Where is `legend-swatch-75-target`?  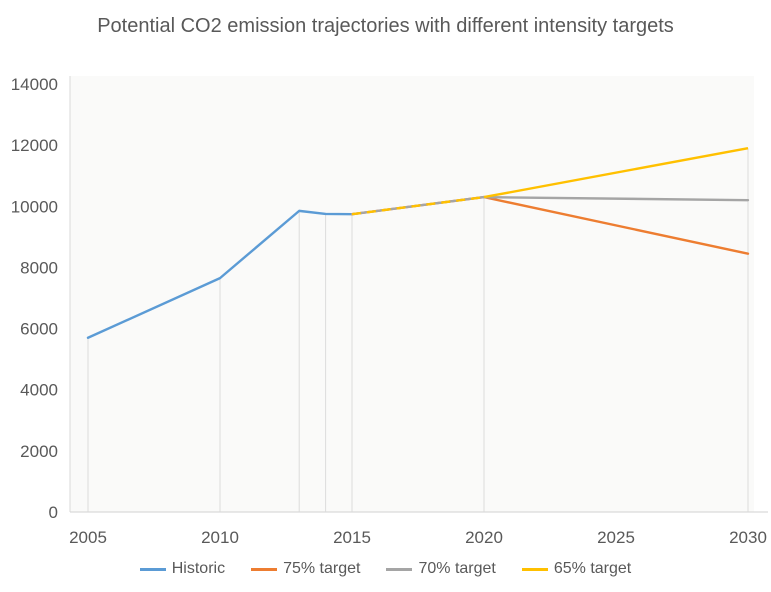 legend-swatch-75-target is located at coordinates (264, 569).